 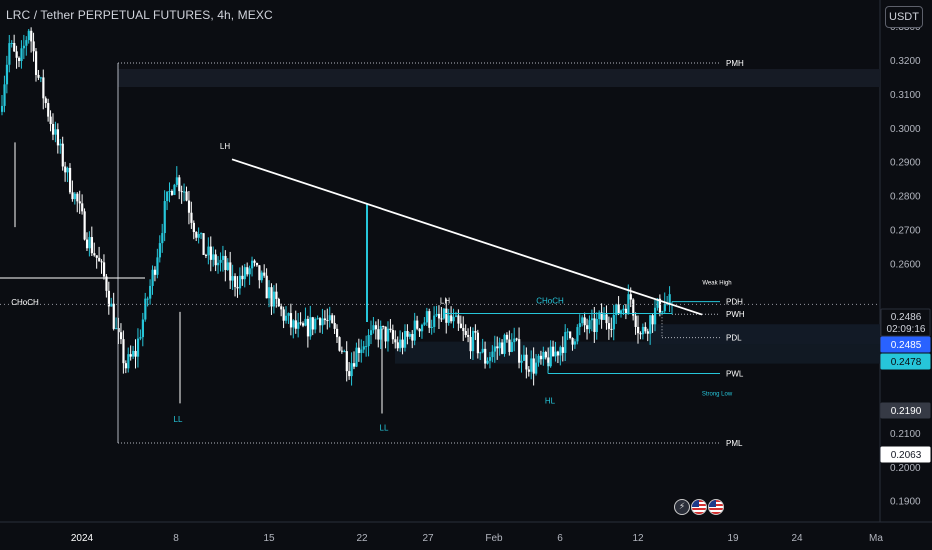 I want to click on level-label-pml: PML, so click(x=734, y=443).